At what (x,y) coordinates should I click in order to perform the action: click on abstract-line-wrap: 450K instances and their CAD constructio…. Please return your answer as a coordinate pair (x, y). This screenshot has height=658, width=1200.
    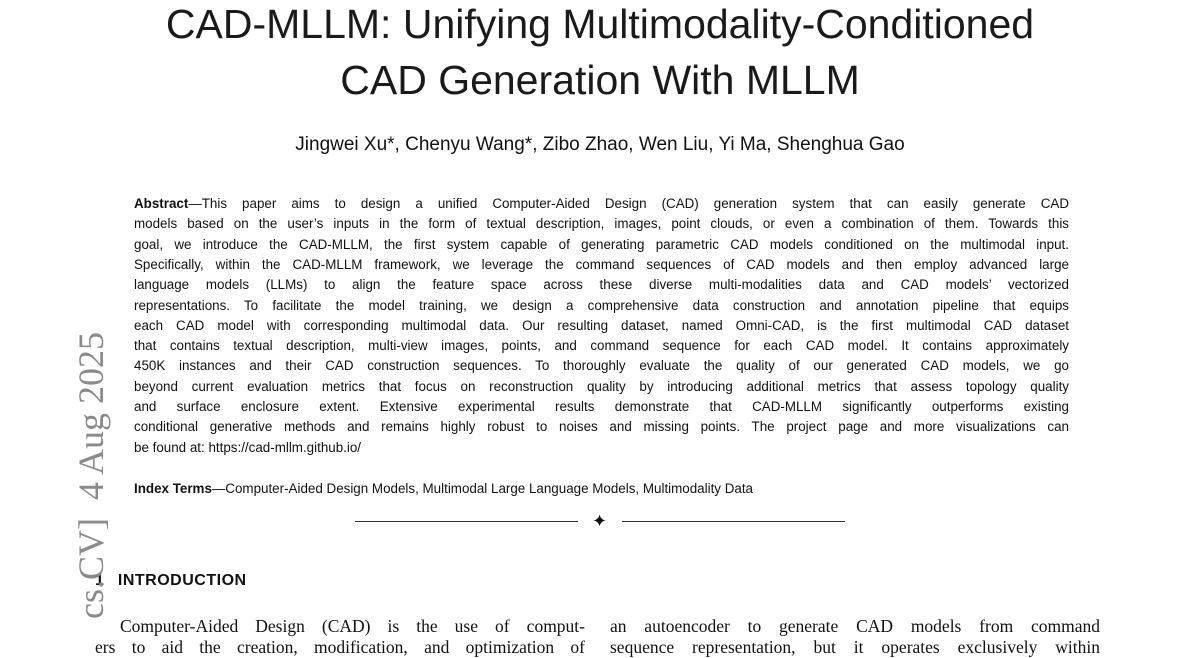
    Looking at the image, I should click on (601, 366).